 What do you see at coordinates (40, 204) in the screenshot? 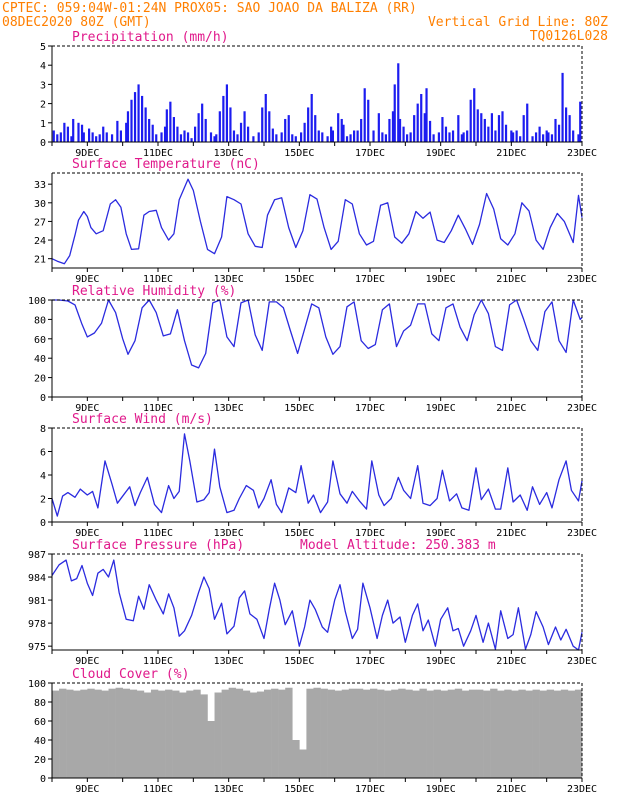
I see `temp-y-tick-label: 30` at bounding box center [40, 204].